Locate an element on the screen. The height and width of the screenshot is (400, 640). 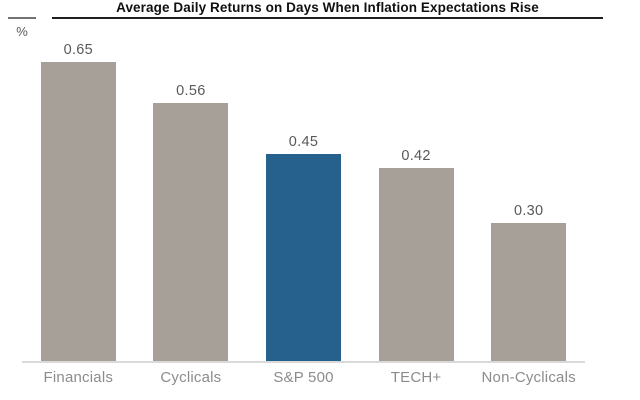
value-label-non-cyclicals: 0.30 is located at coordinates (528, 211).